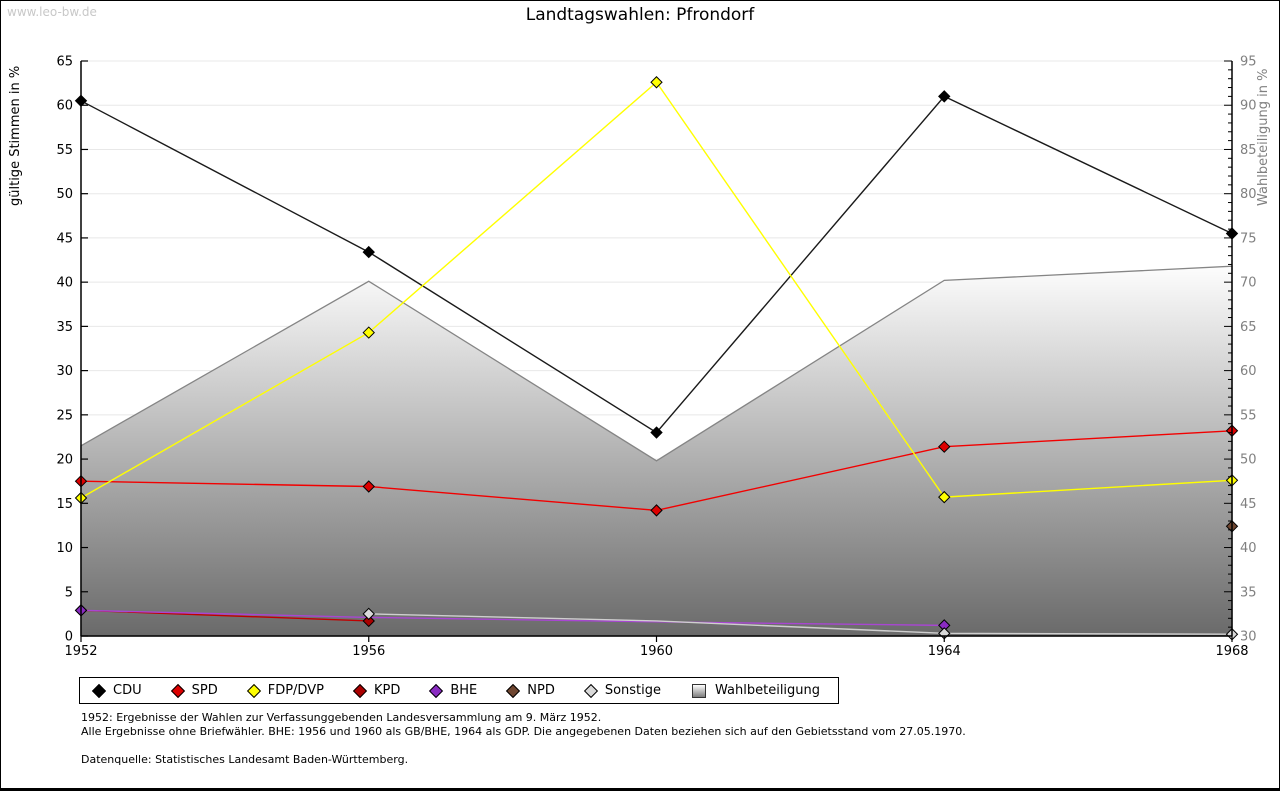 The width and height of the screenshot is (1280, 791). I want to click on point-spd-1956, so click(368, 486).